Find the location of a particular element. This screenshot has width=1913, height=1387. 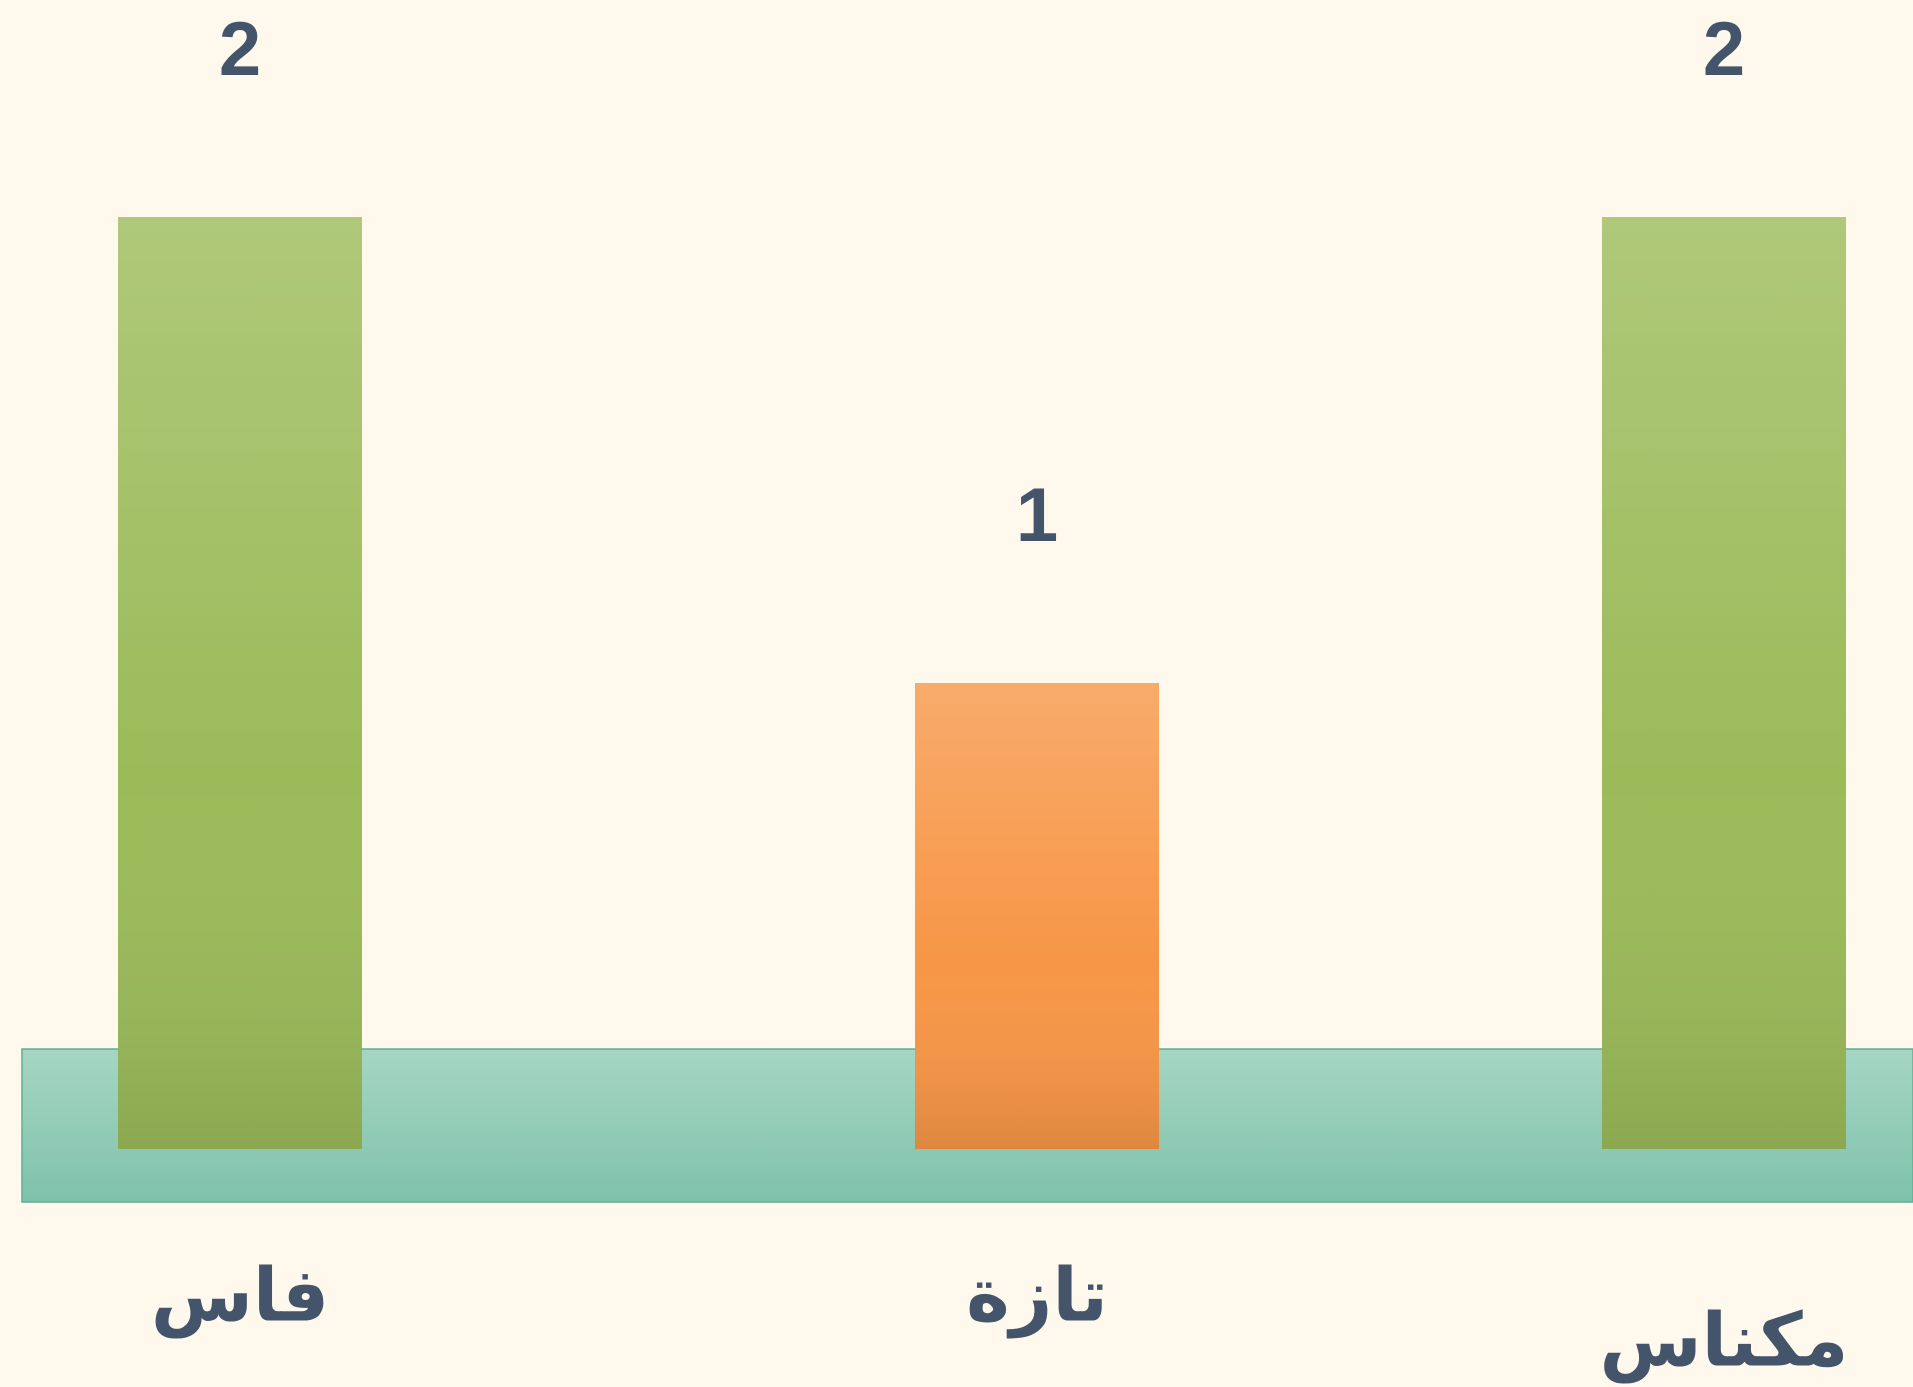

category-label: تازة is located at coordinates (1037, 1296).